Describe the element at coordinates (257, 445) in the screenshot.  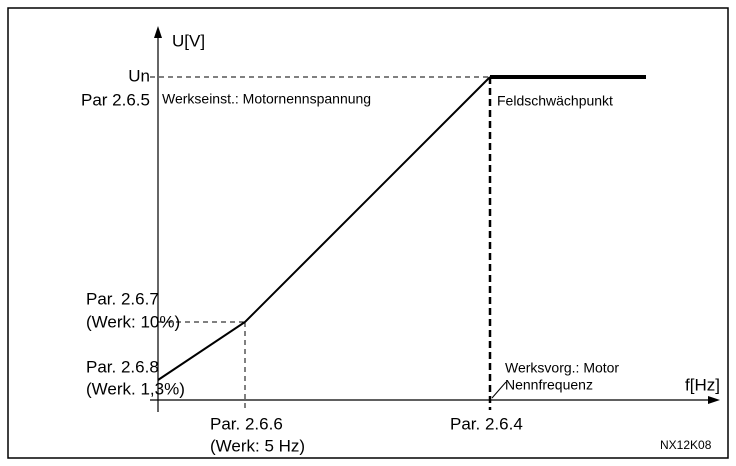
I see `label: (Werk: 5 Hz)` at that location.